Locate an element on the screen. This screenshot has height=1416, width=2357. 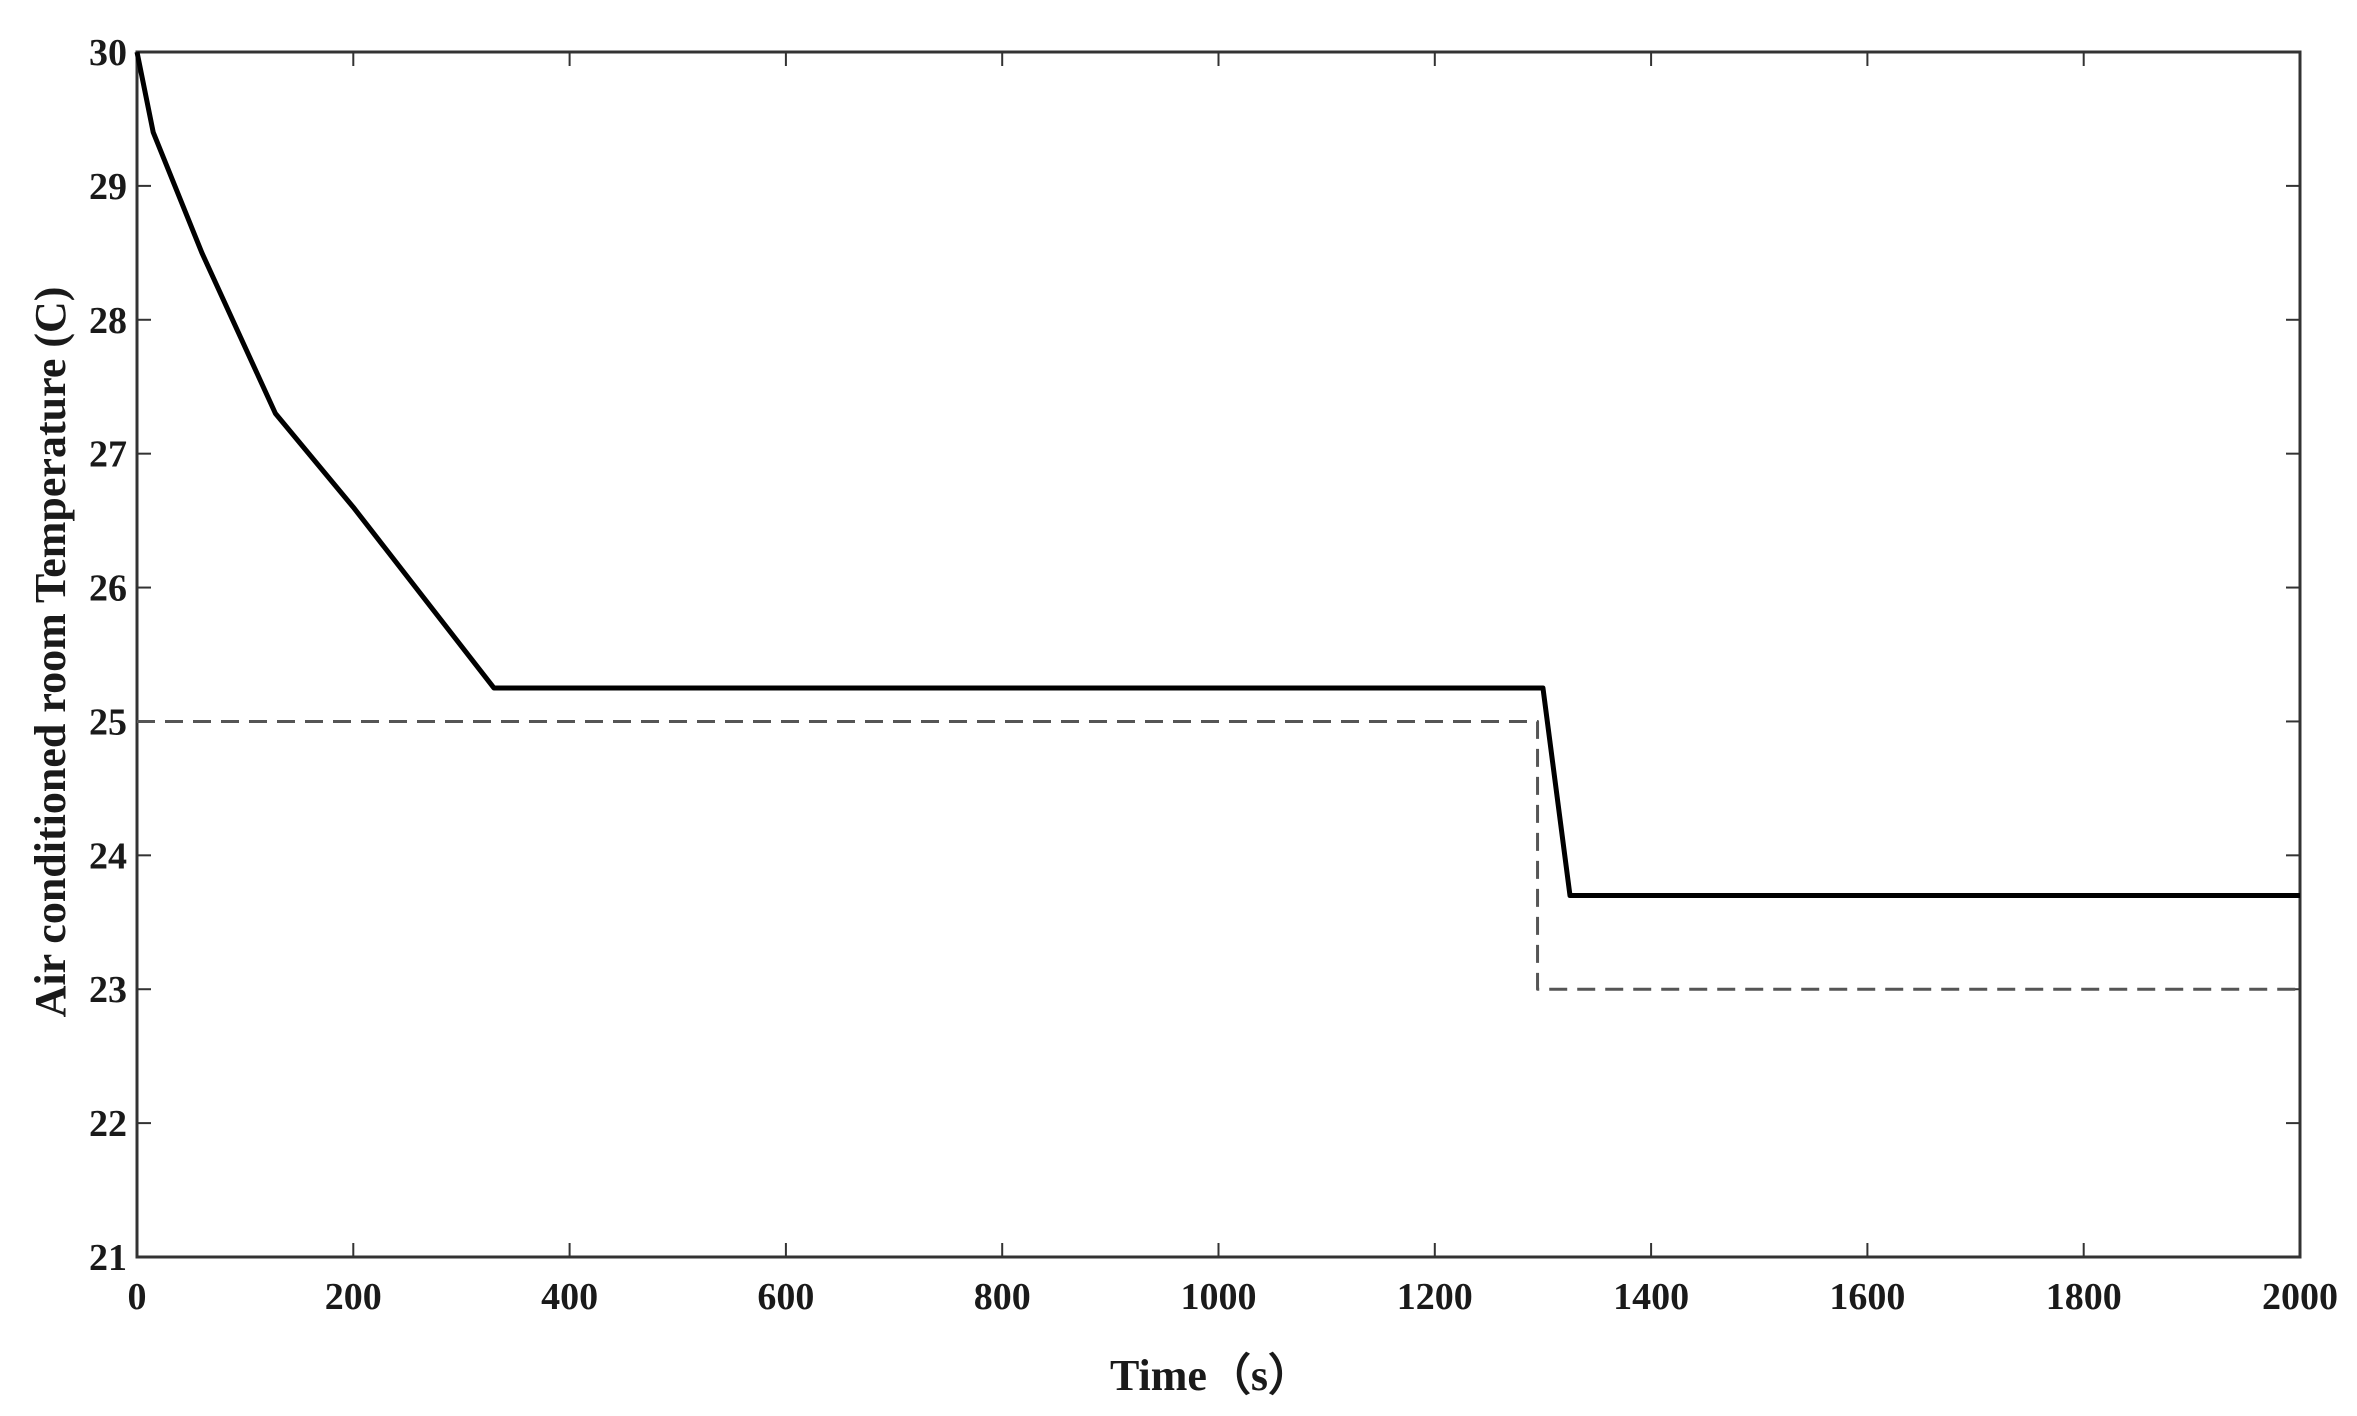
y-axis-label: Air conditioned room Temperature (C) is located at coordinates (50, 652).